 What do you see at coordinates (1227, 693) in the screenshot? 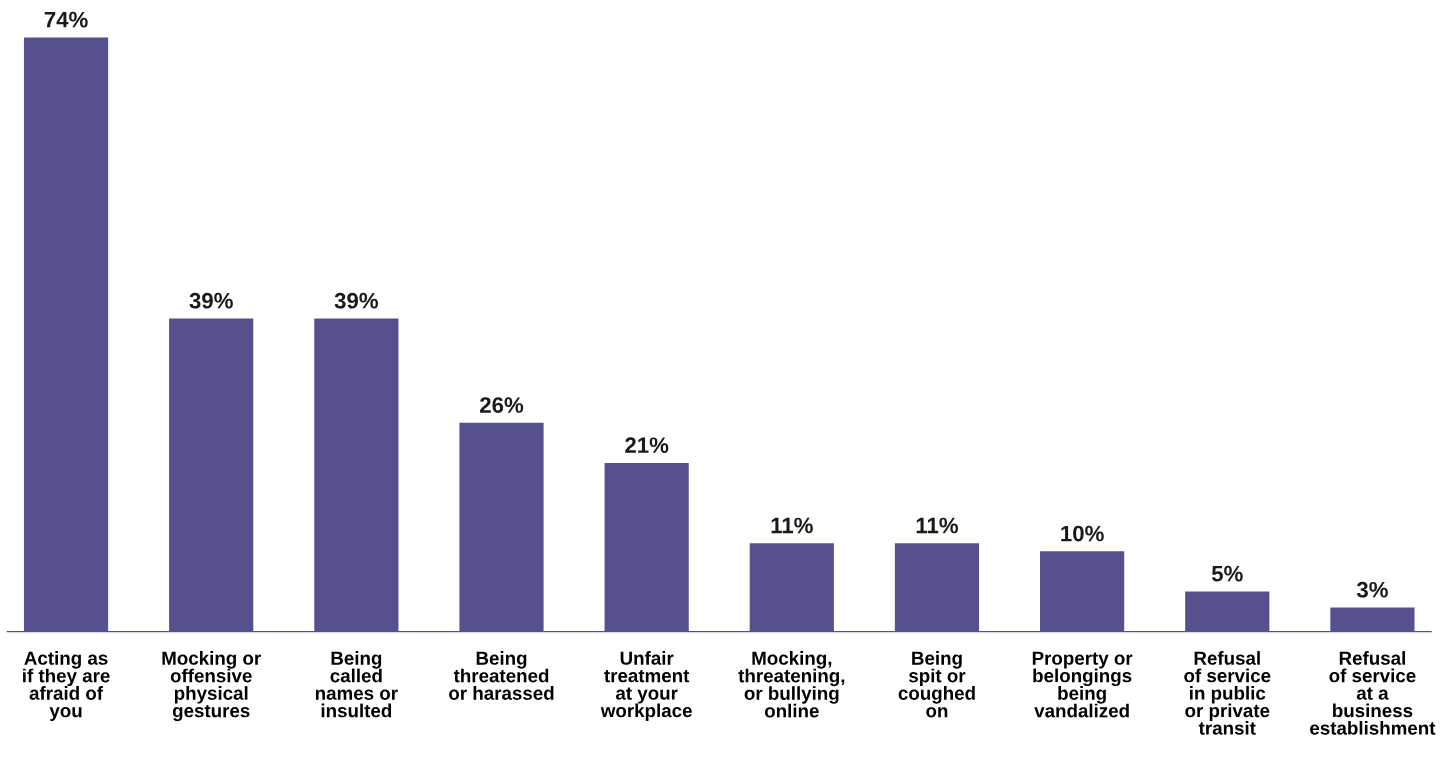
I see `x-tick-label: Refusal of service in public or private transit` at bounding box center [1227, 693].